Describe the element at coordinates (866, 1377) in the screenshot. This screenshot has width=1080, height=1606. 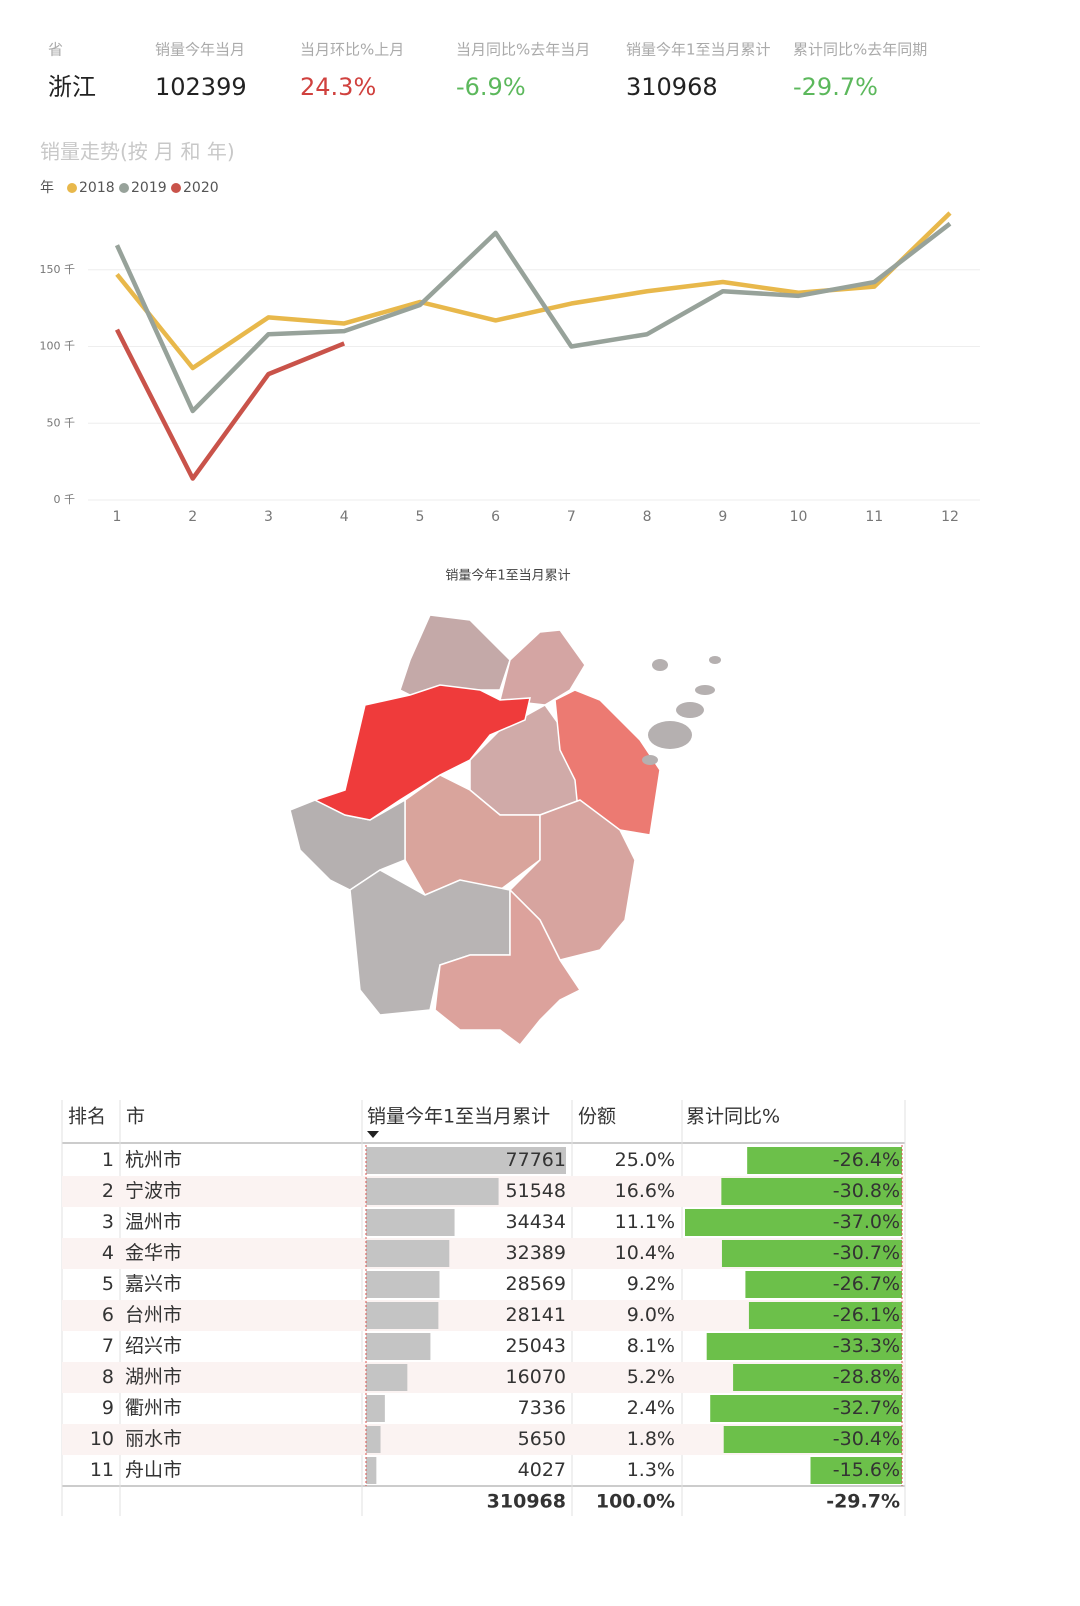
I see `yoy: -28.8%` at that location.